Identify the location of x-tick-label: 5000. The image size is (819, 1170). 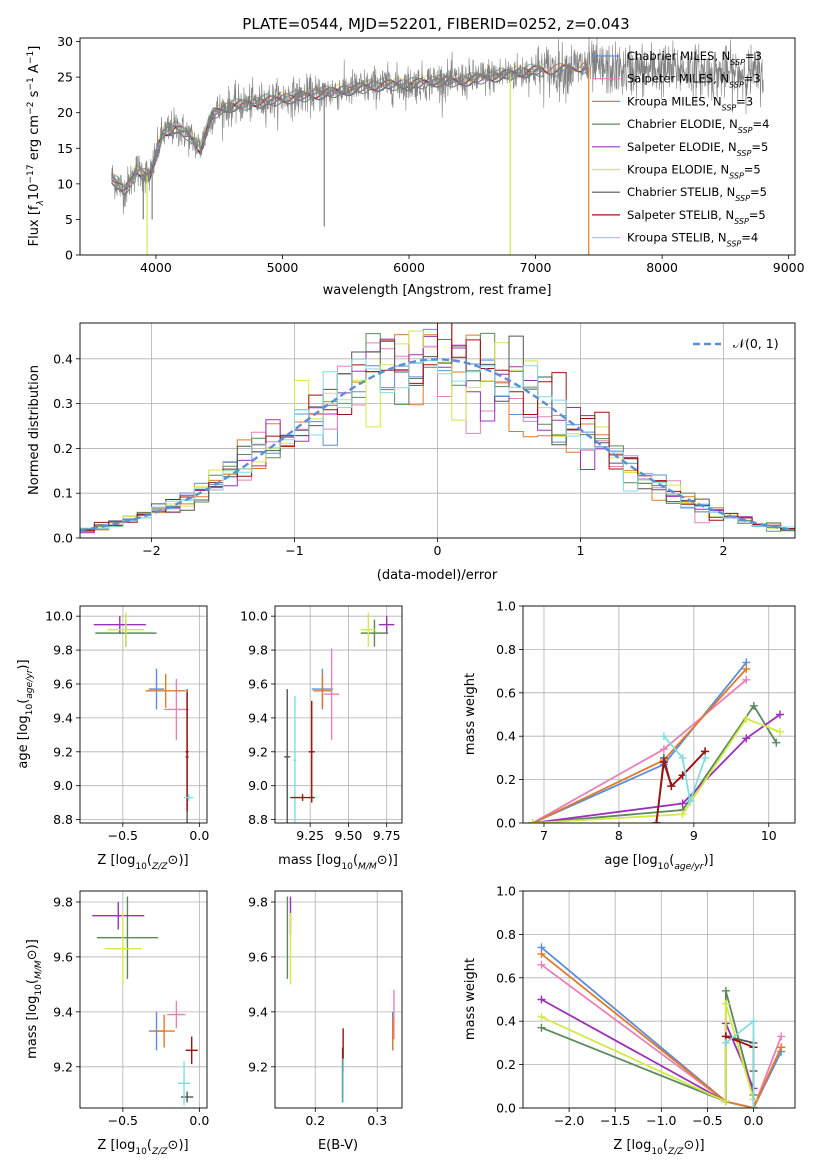
(283, 267).